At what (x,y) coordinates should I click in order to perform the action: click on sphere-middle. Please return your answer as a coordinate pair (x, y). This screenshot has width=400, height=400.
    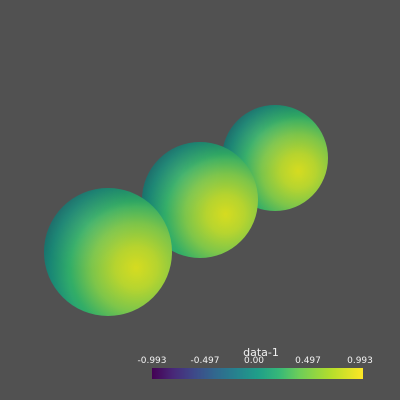
    Looking at the image, I should click on (200, 200).